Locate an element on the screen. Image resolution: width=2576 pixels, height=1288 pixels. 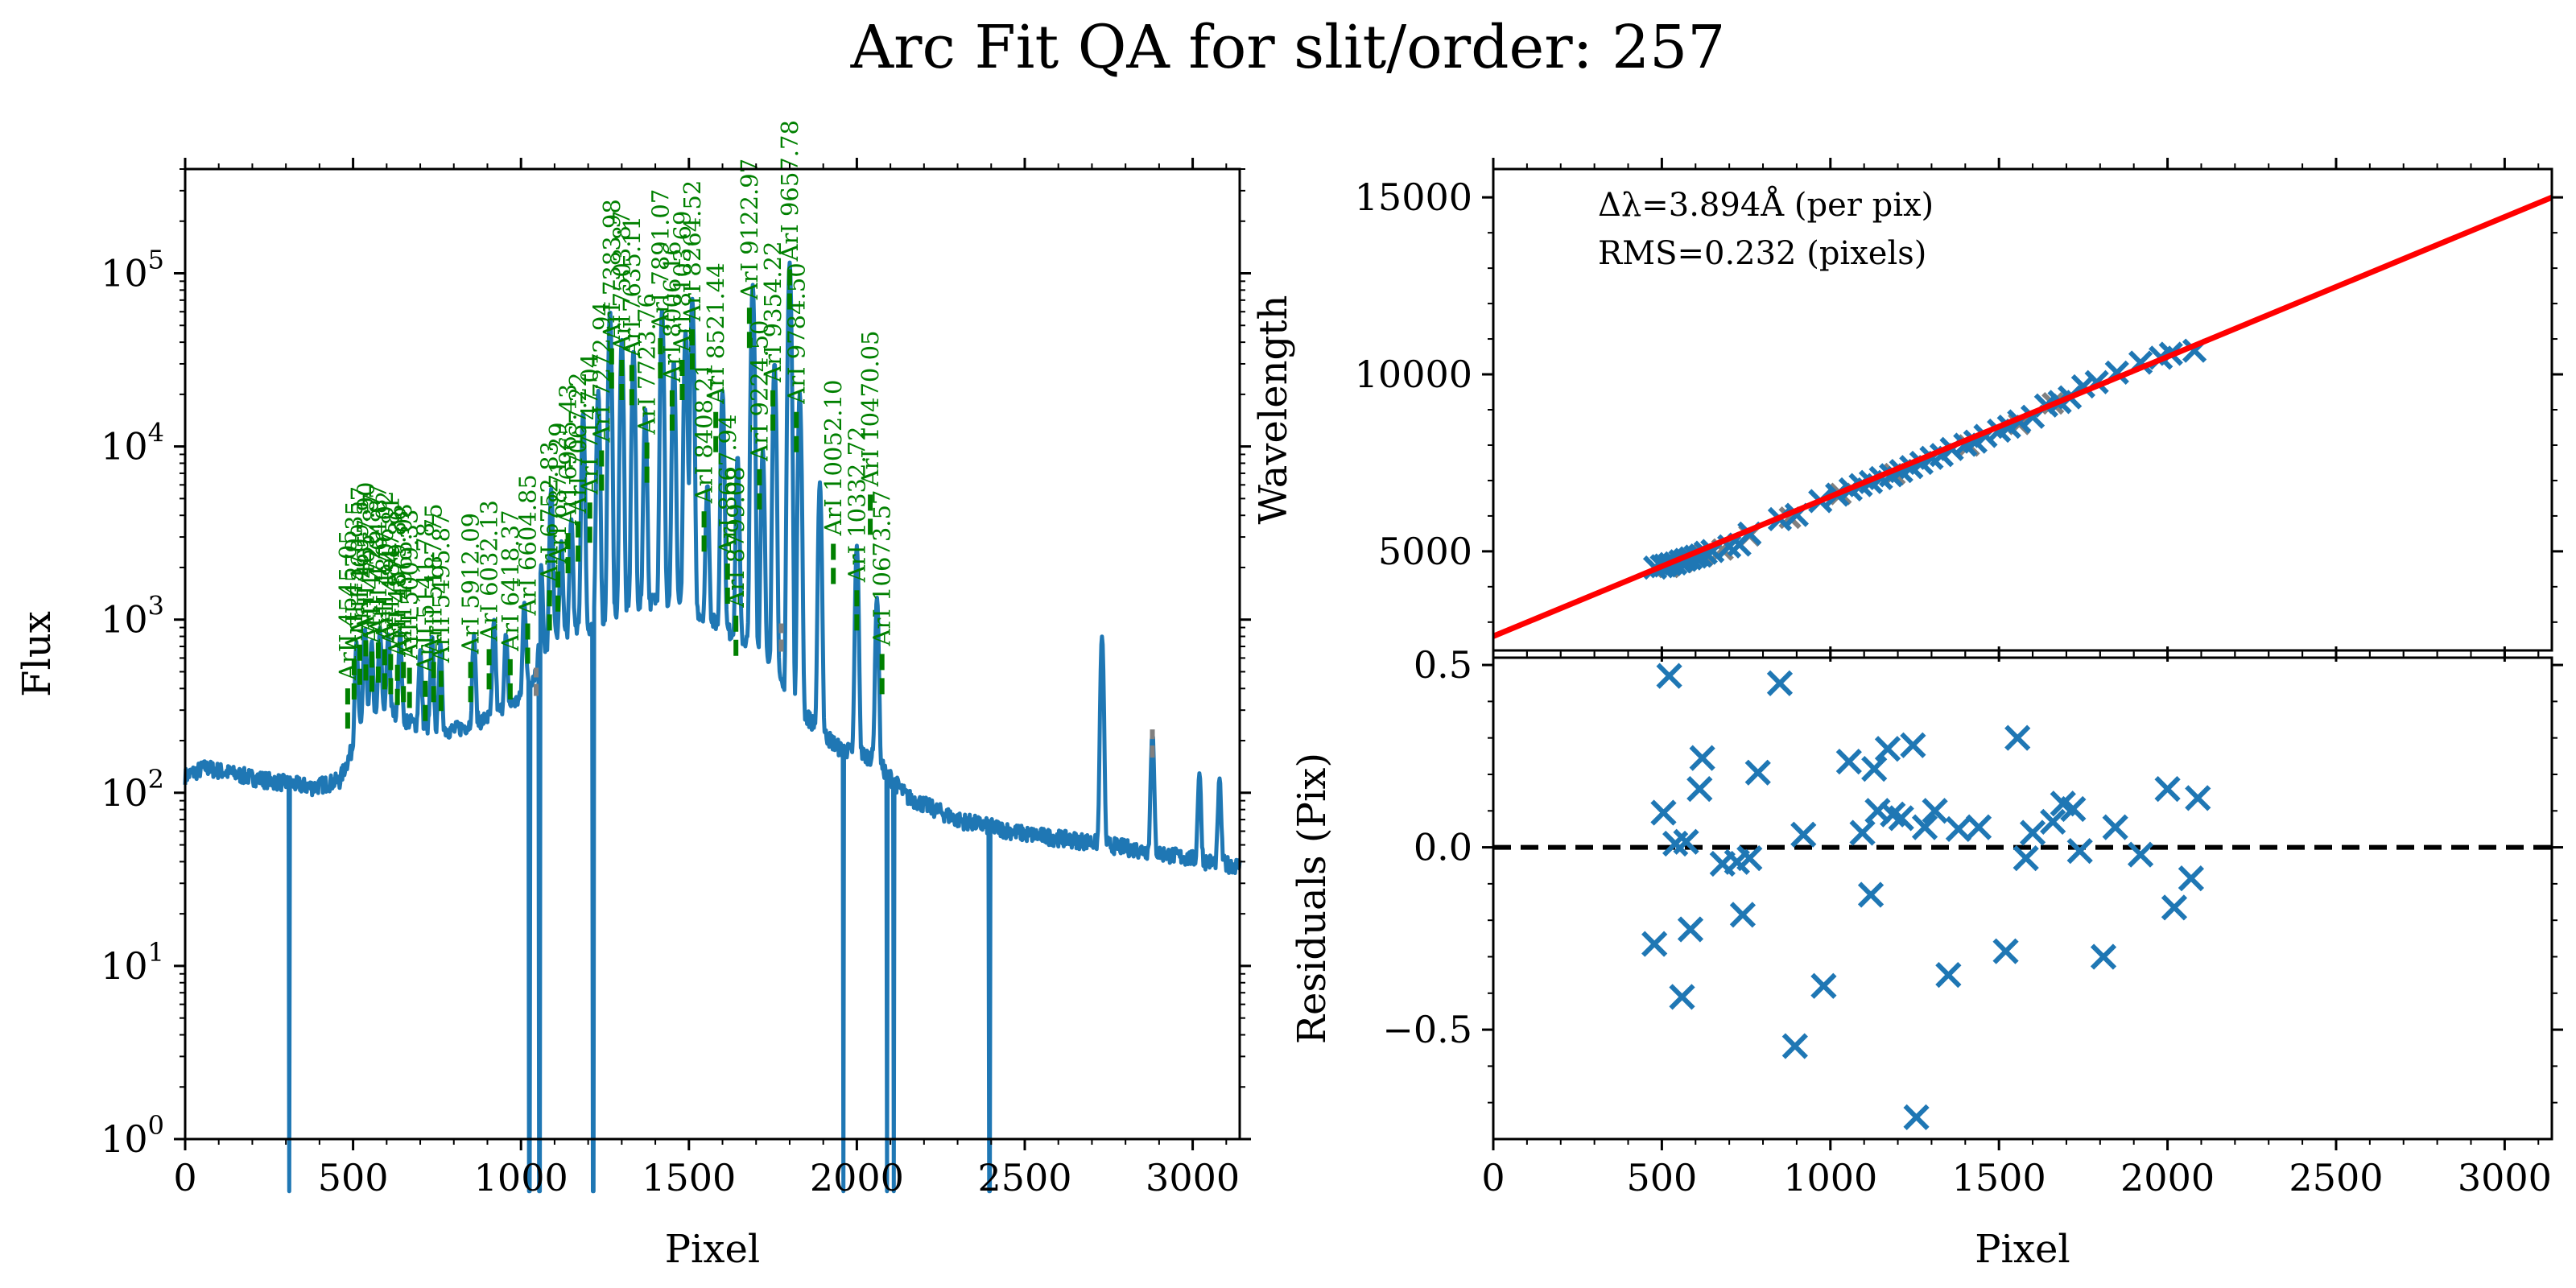
x-tick-label: 3000 is located at coordinates (2505, 1177).